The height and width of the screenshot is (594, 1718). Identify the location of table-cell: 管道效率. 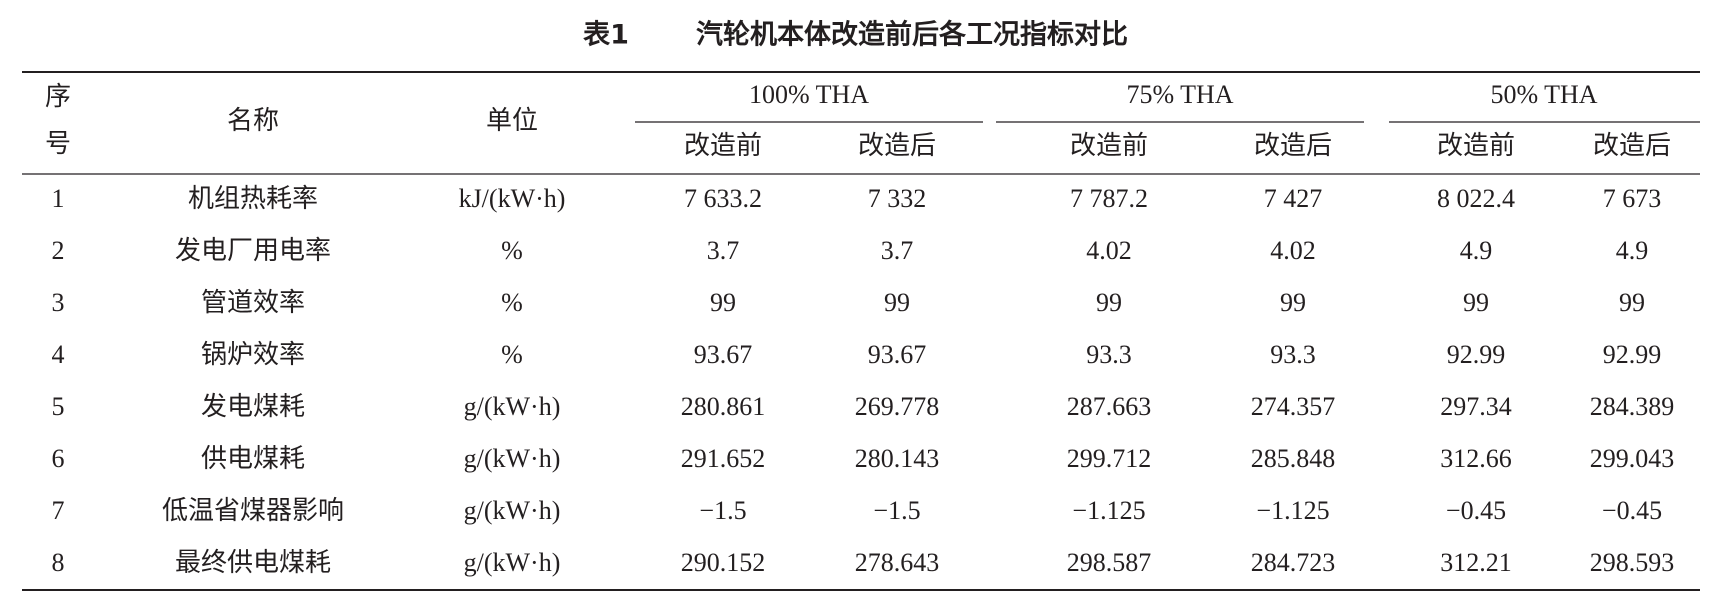
(253, 302).